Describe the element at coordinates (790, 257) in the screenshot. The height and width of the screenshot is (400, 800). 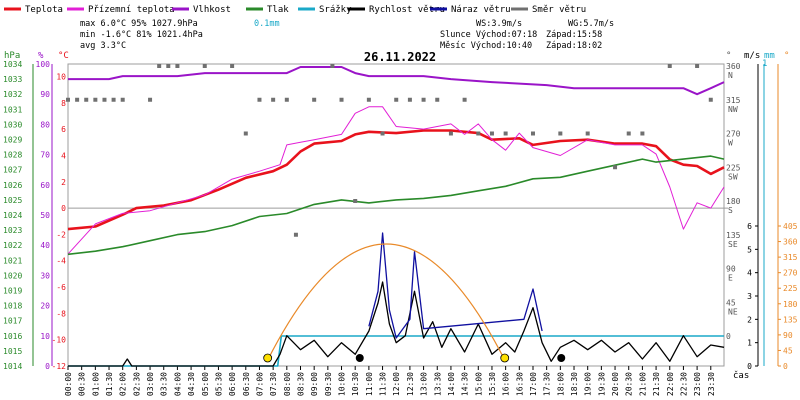
I see `dir2-tick-label: 315` at that location.